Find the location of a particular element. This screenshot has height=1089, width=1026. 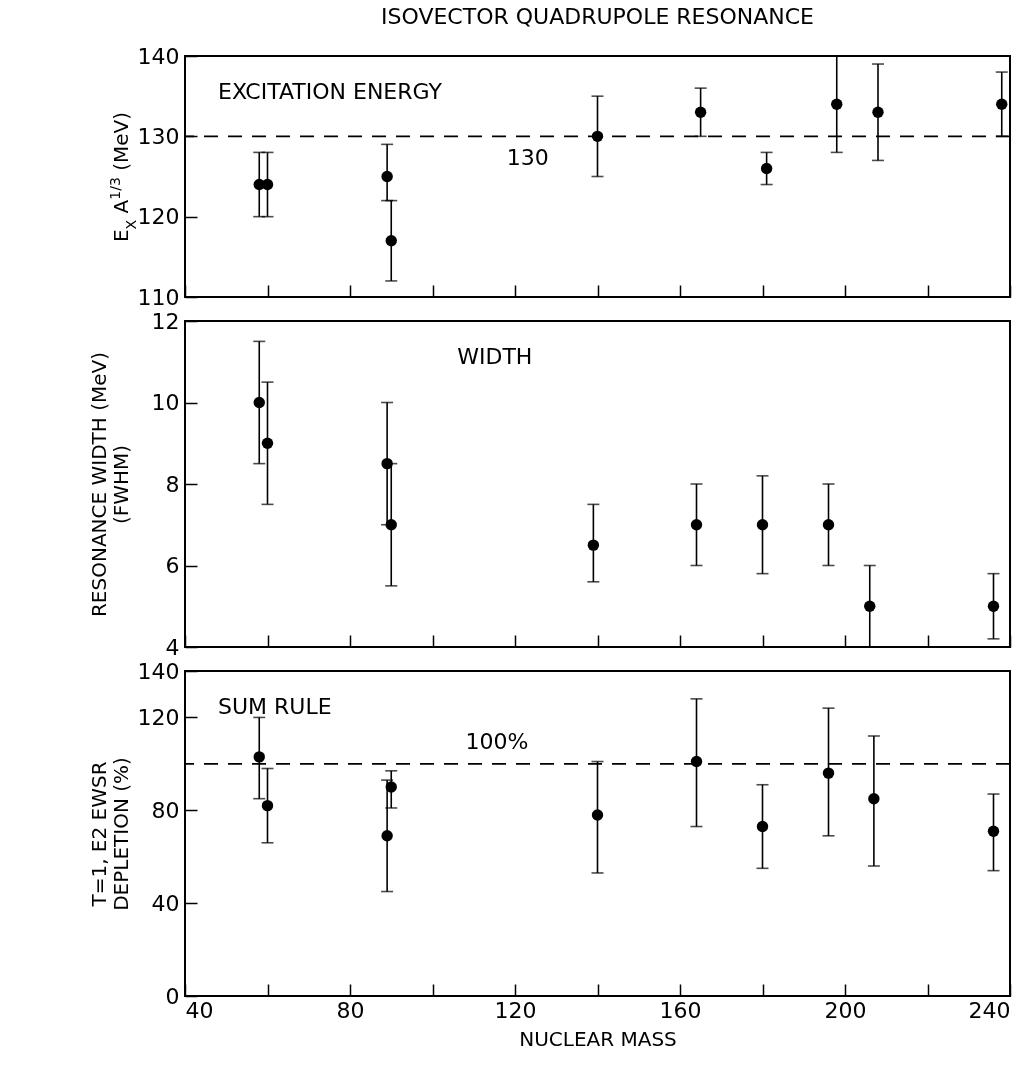

y-axis-title: RESONANCE WIDTH (MeV) (FWHM) is located at coordinates (109, 484).